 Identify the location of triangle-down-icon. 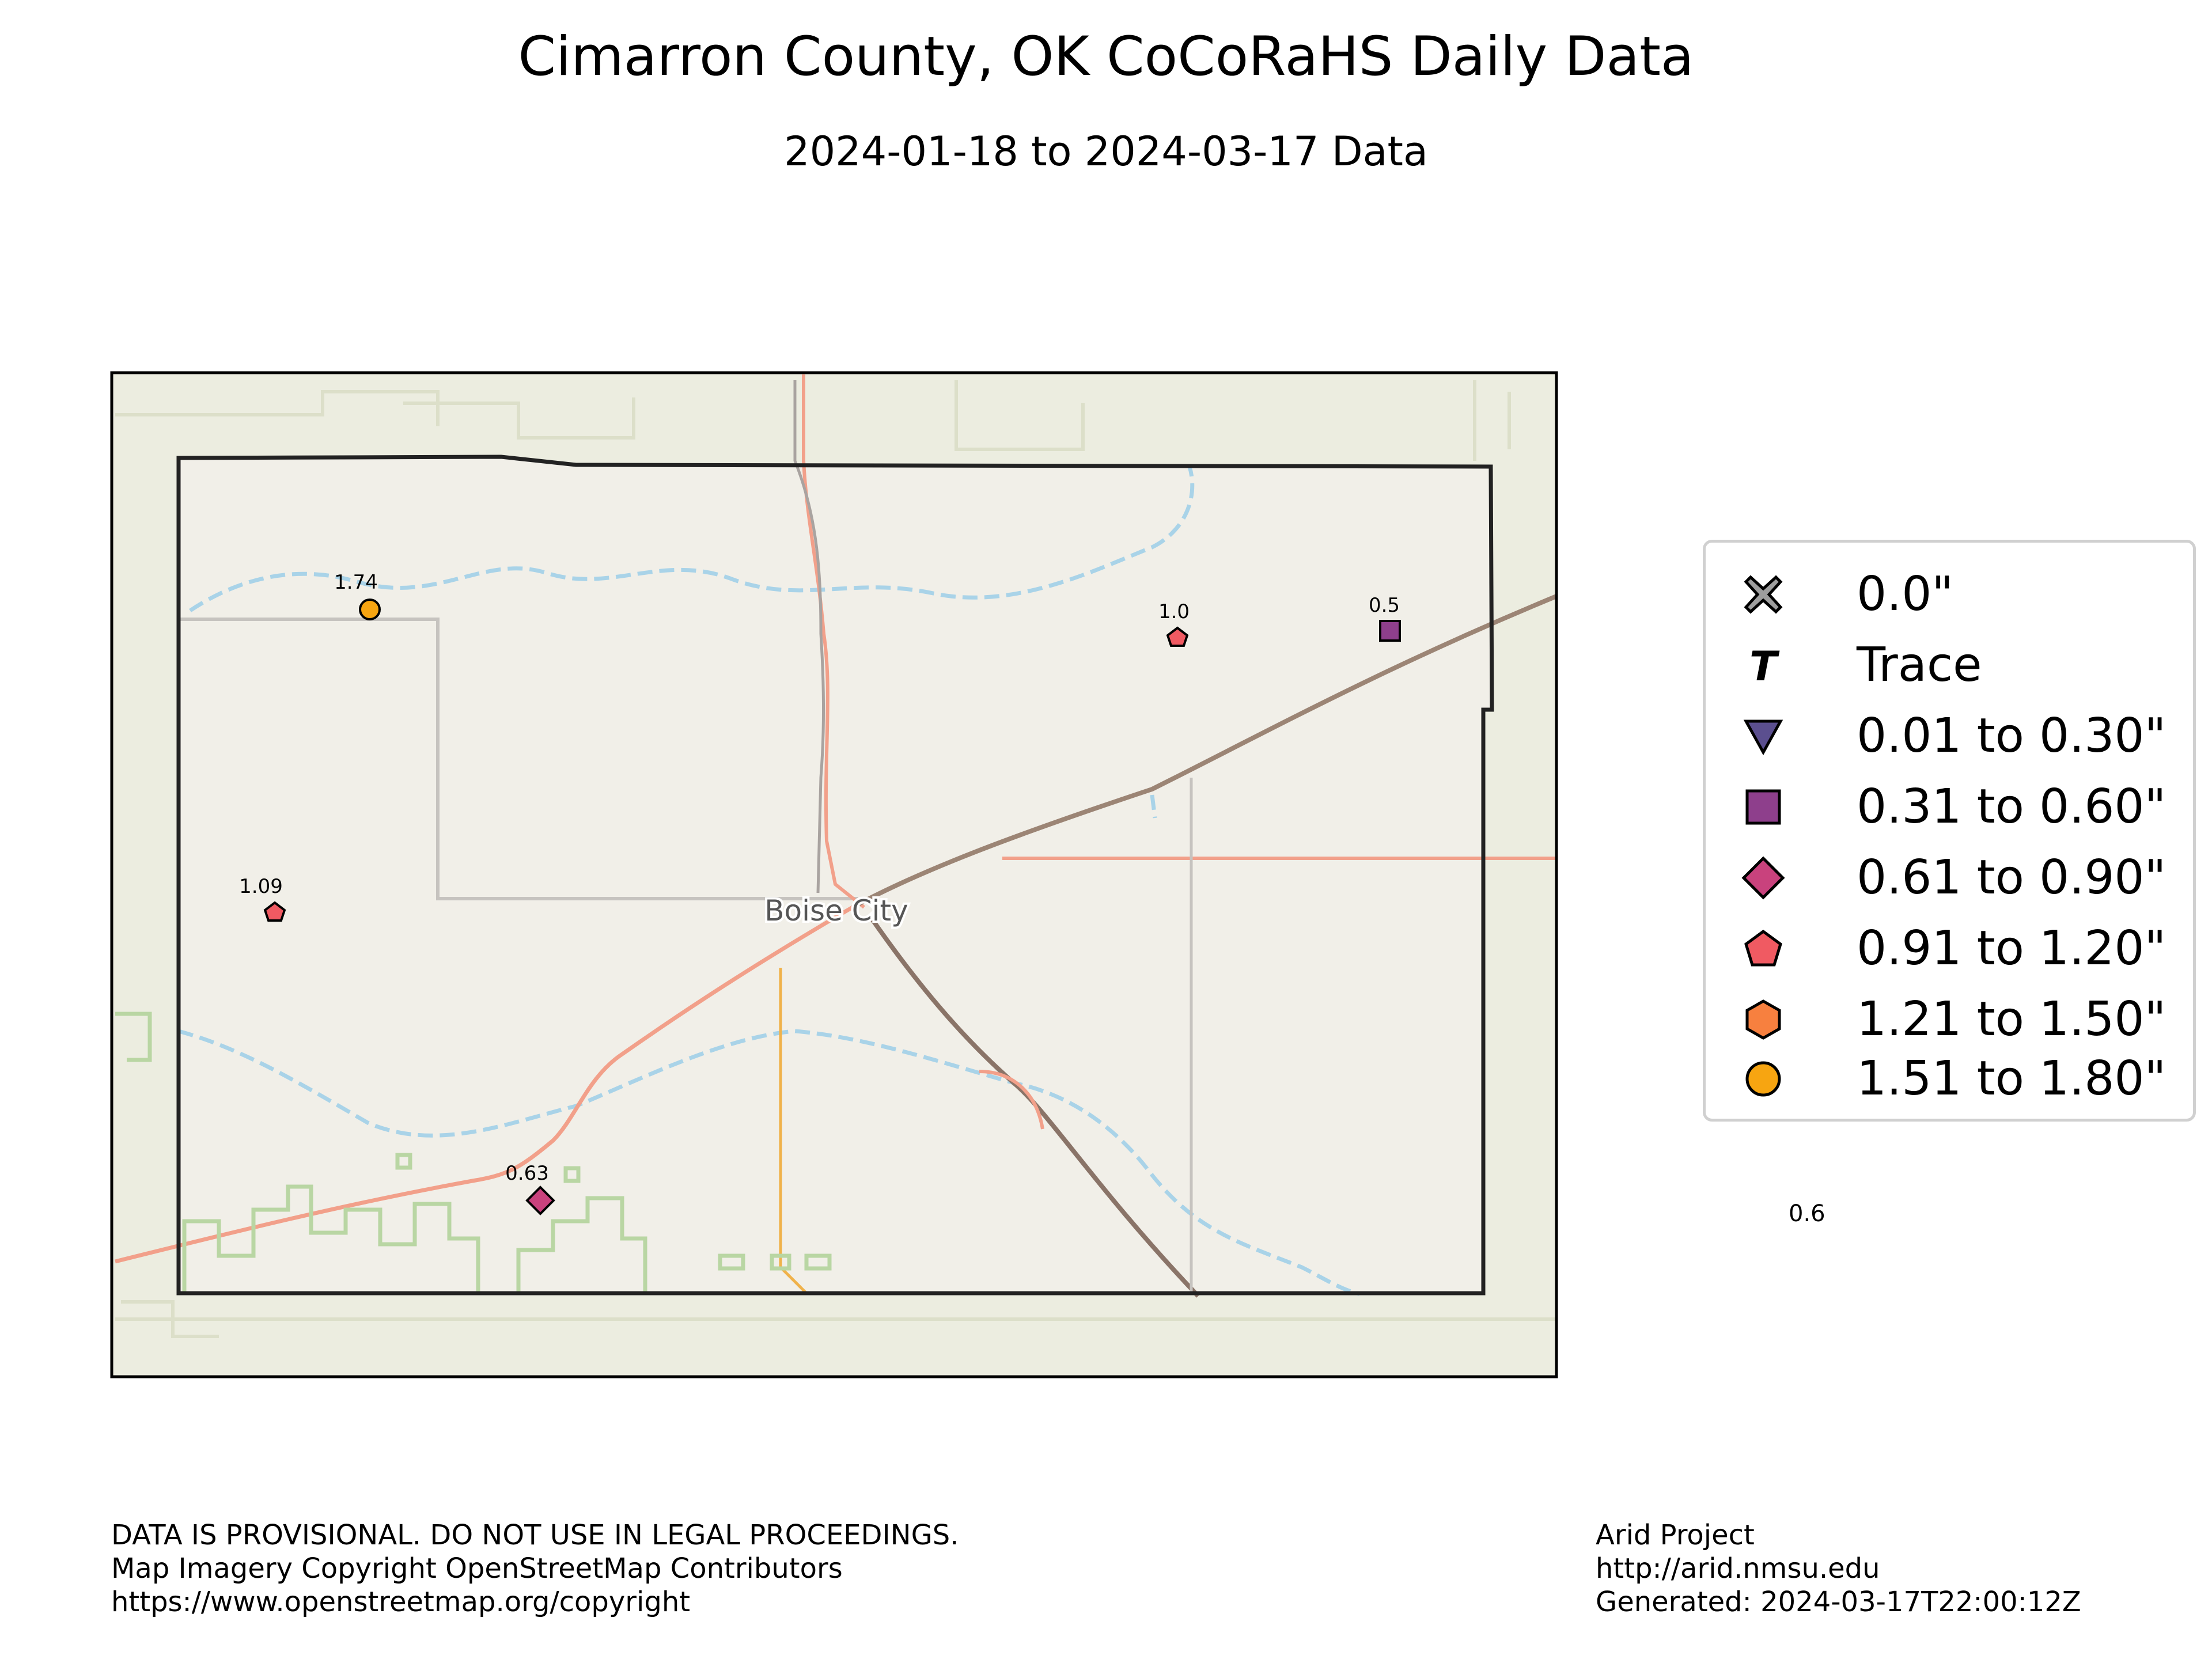
(1763, 737).